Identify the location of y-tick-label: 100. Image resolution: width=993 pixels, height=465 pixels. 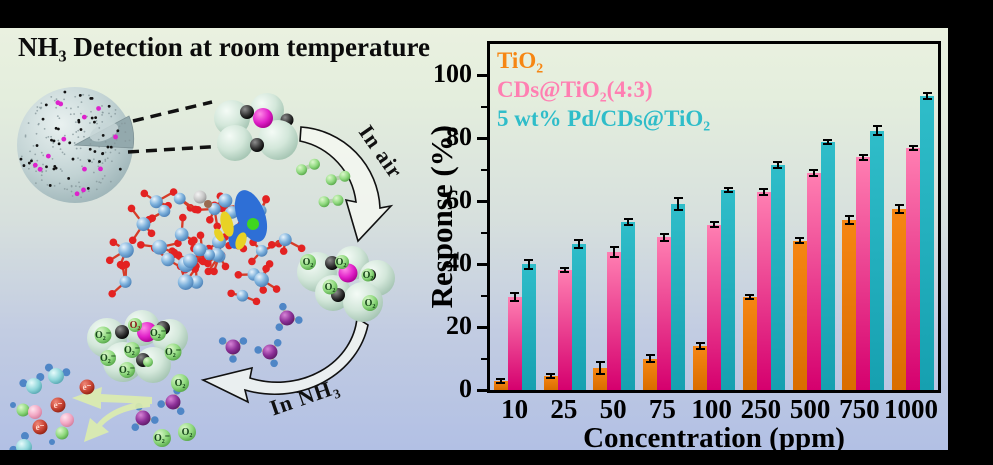
(452, 74).